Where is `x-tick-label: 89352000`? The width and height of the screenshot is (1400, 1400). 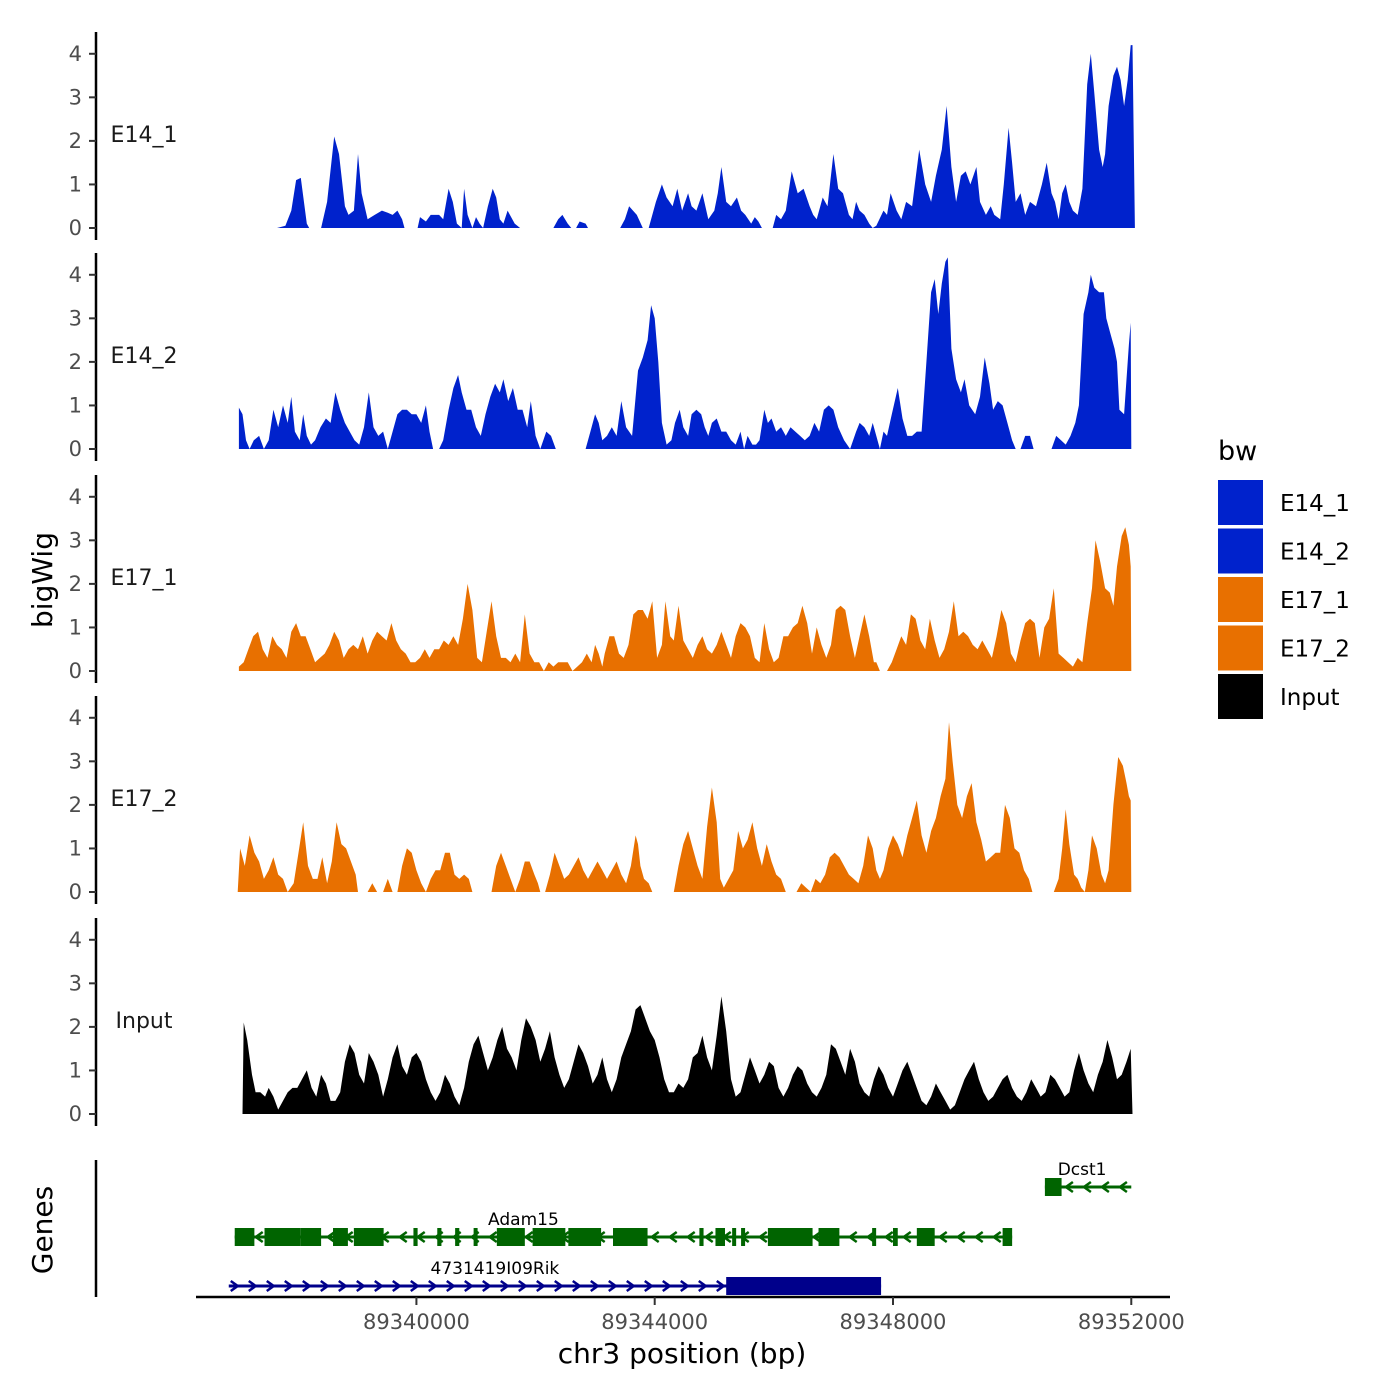
x-tick-label: 89352000 is located at coordinates (1131, 1322).